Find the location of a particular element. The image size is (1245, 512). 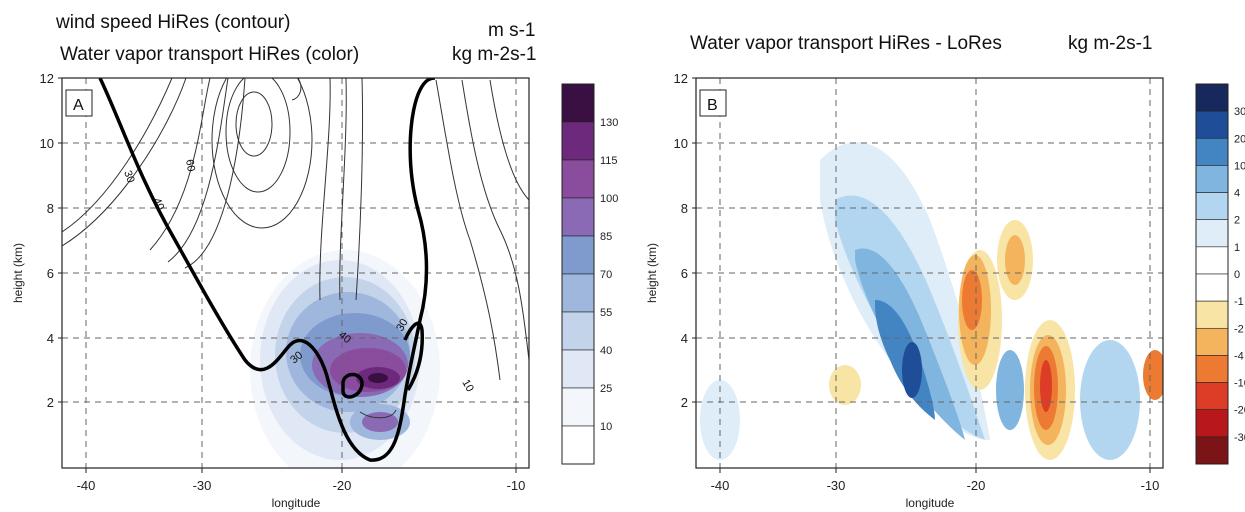

colorbar-tick-label: 85 is located at coordinates (606, 237).